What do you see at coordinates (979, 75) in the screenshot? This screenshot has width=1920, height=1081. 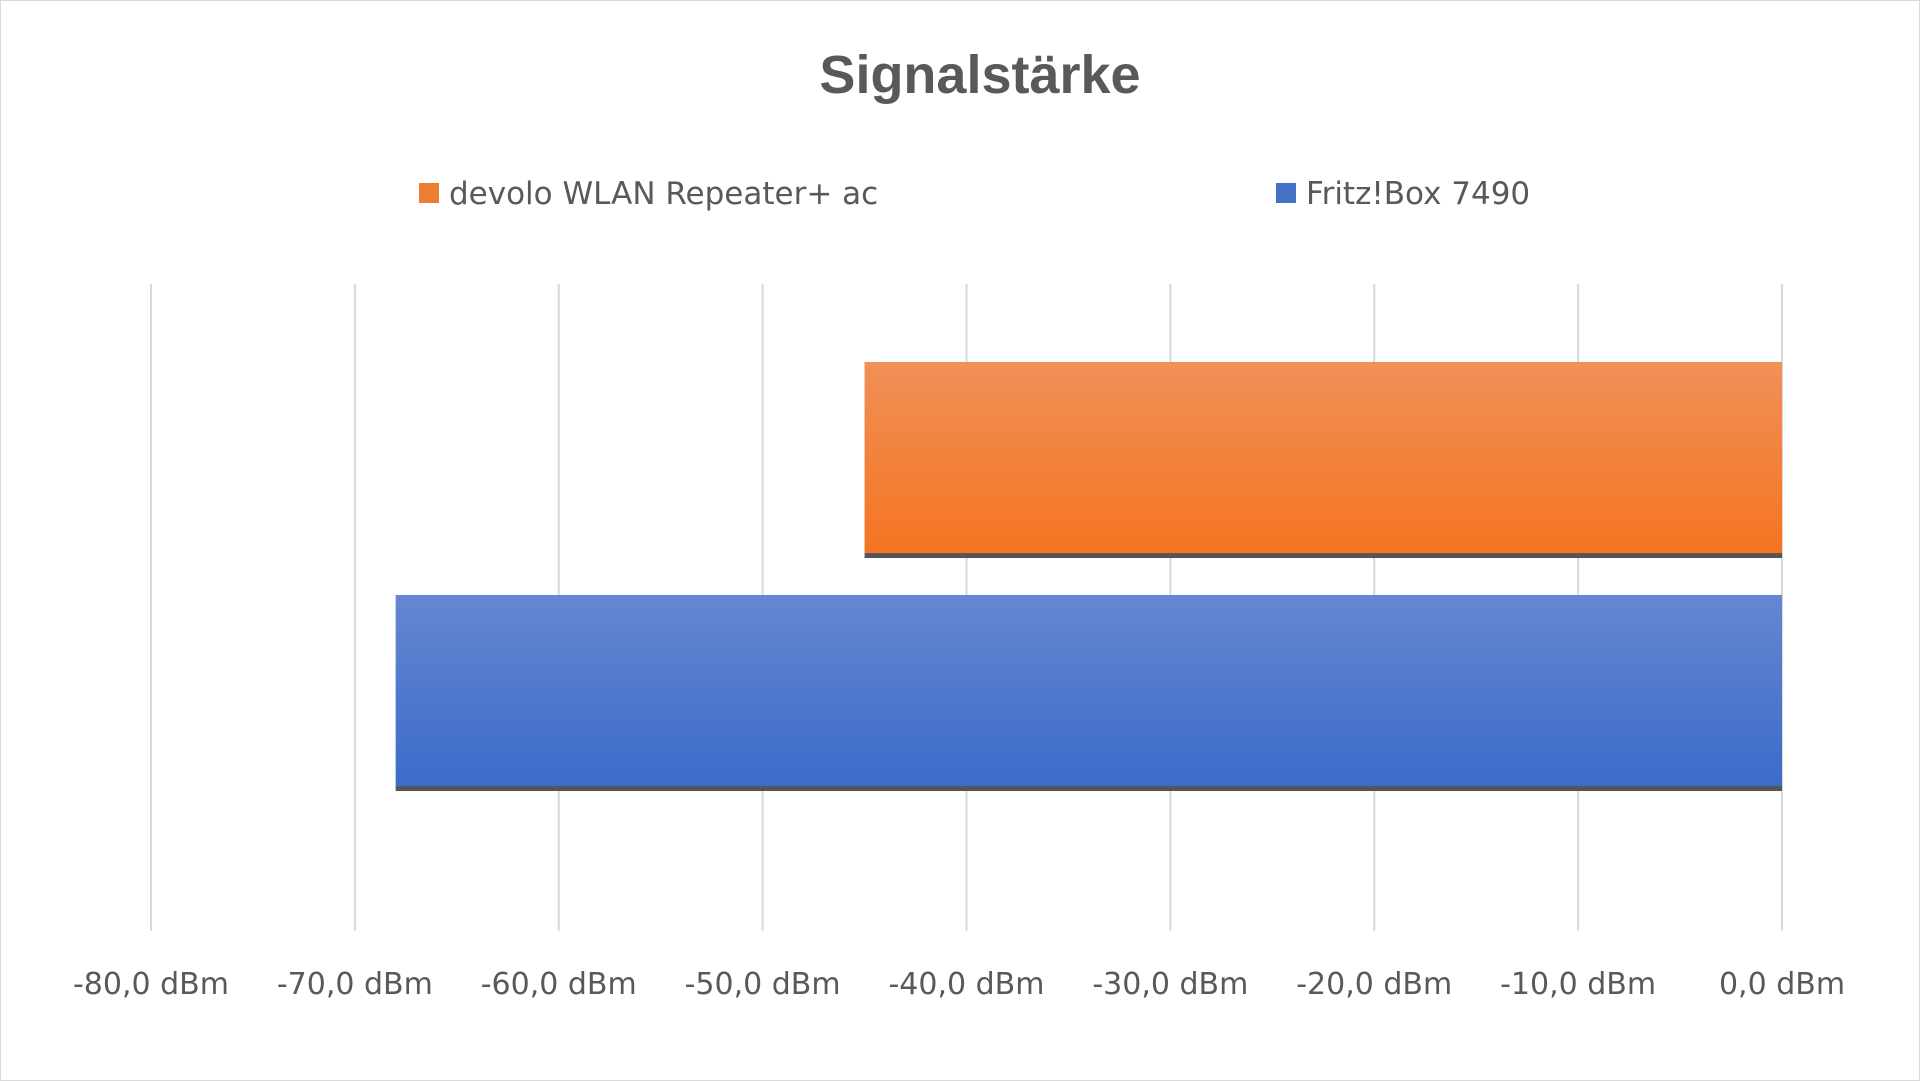 I see `chart-title: Signalstärke` at bounding box center [979, 75].